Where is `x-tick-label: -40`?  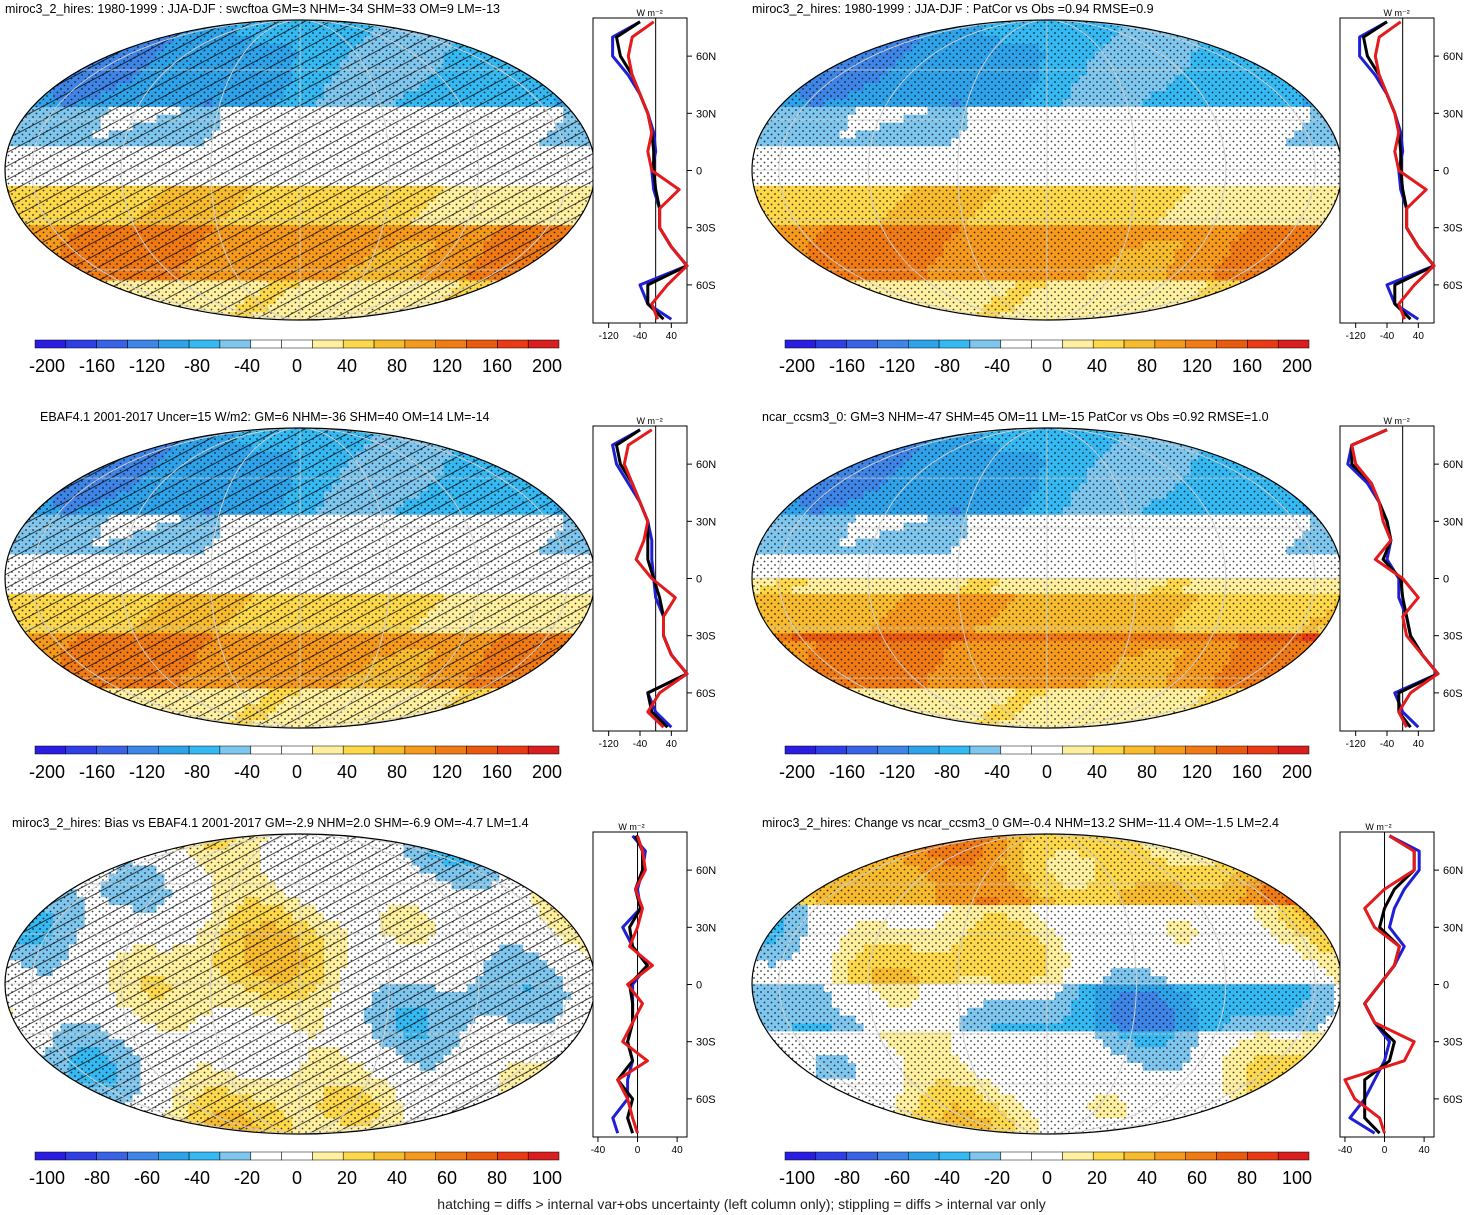 x-tick-label: -40 is located at coordinates (640, 336).